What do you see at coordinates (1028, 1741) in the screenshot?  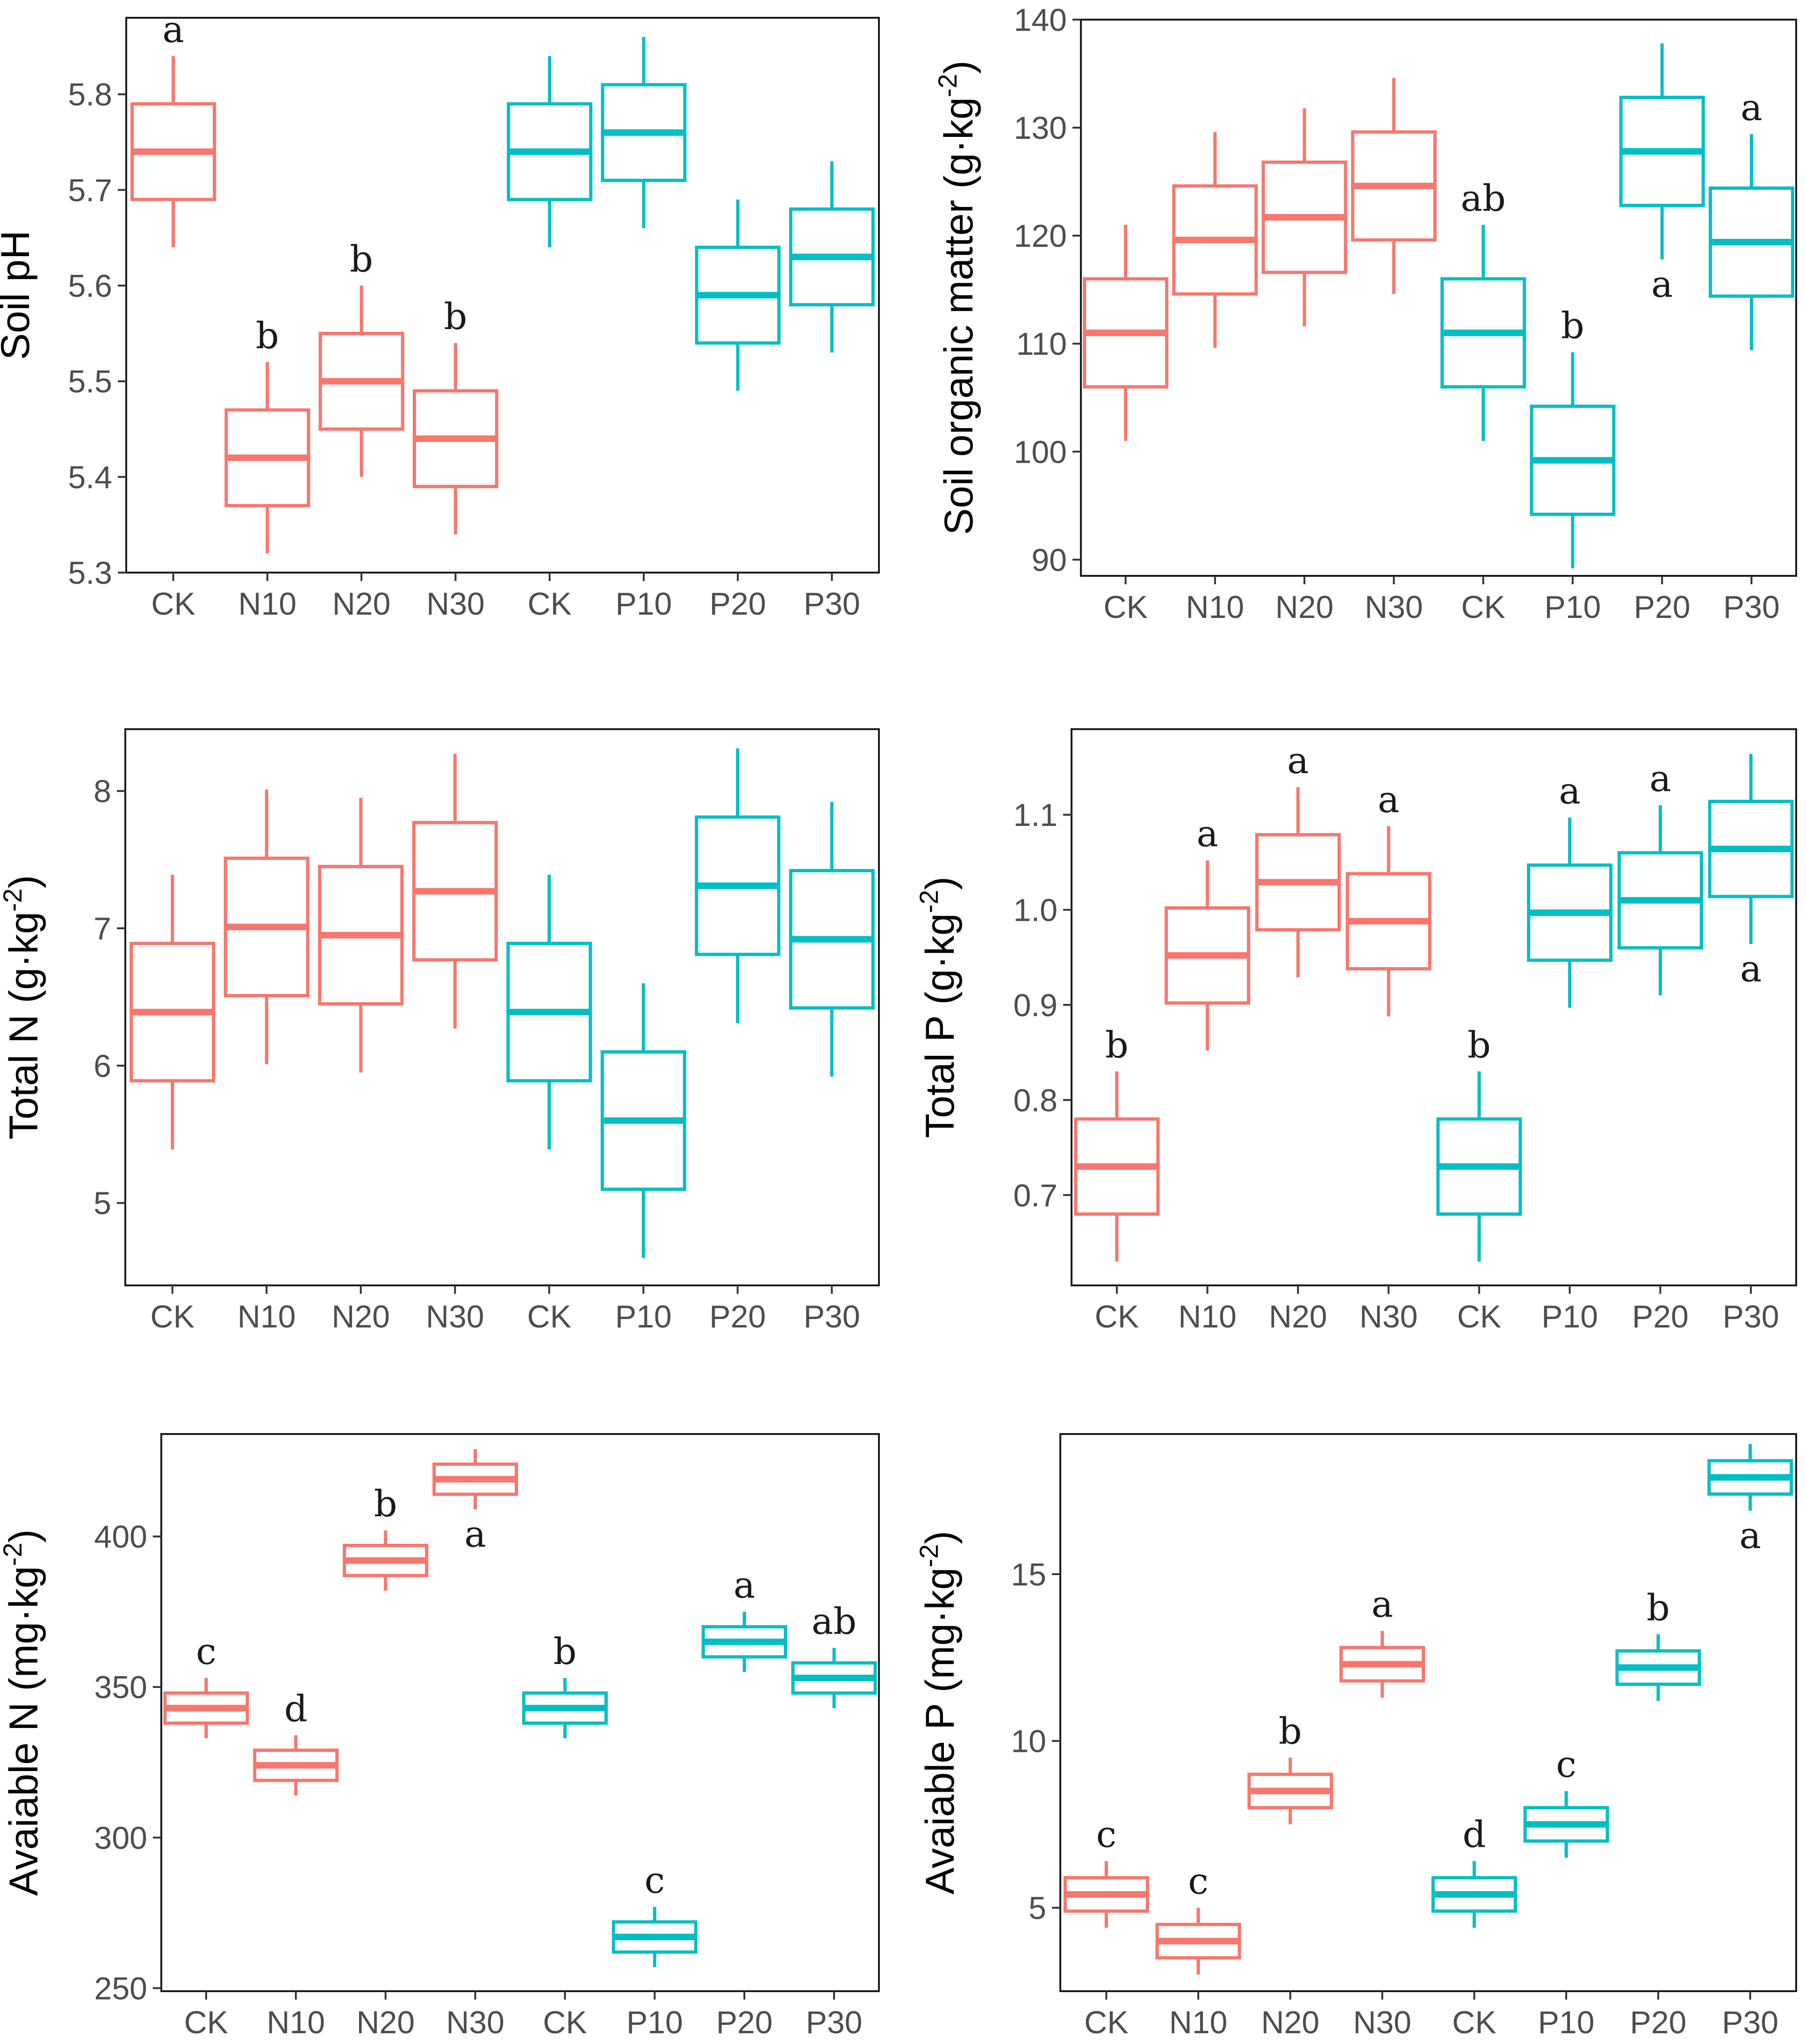 I see `y-tick-label: 10` at bounding box center [1028, 1741].